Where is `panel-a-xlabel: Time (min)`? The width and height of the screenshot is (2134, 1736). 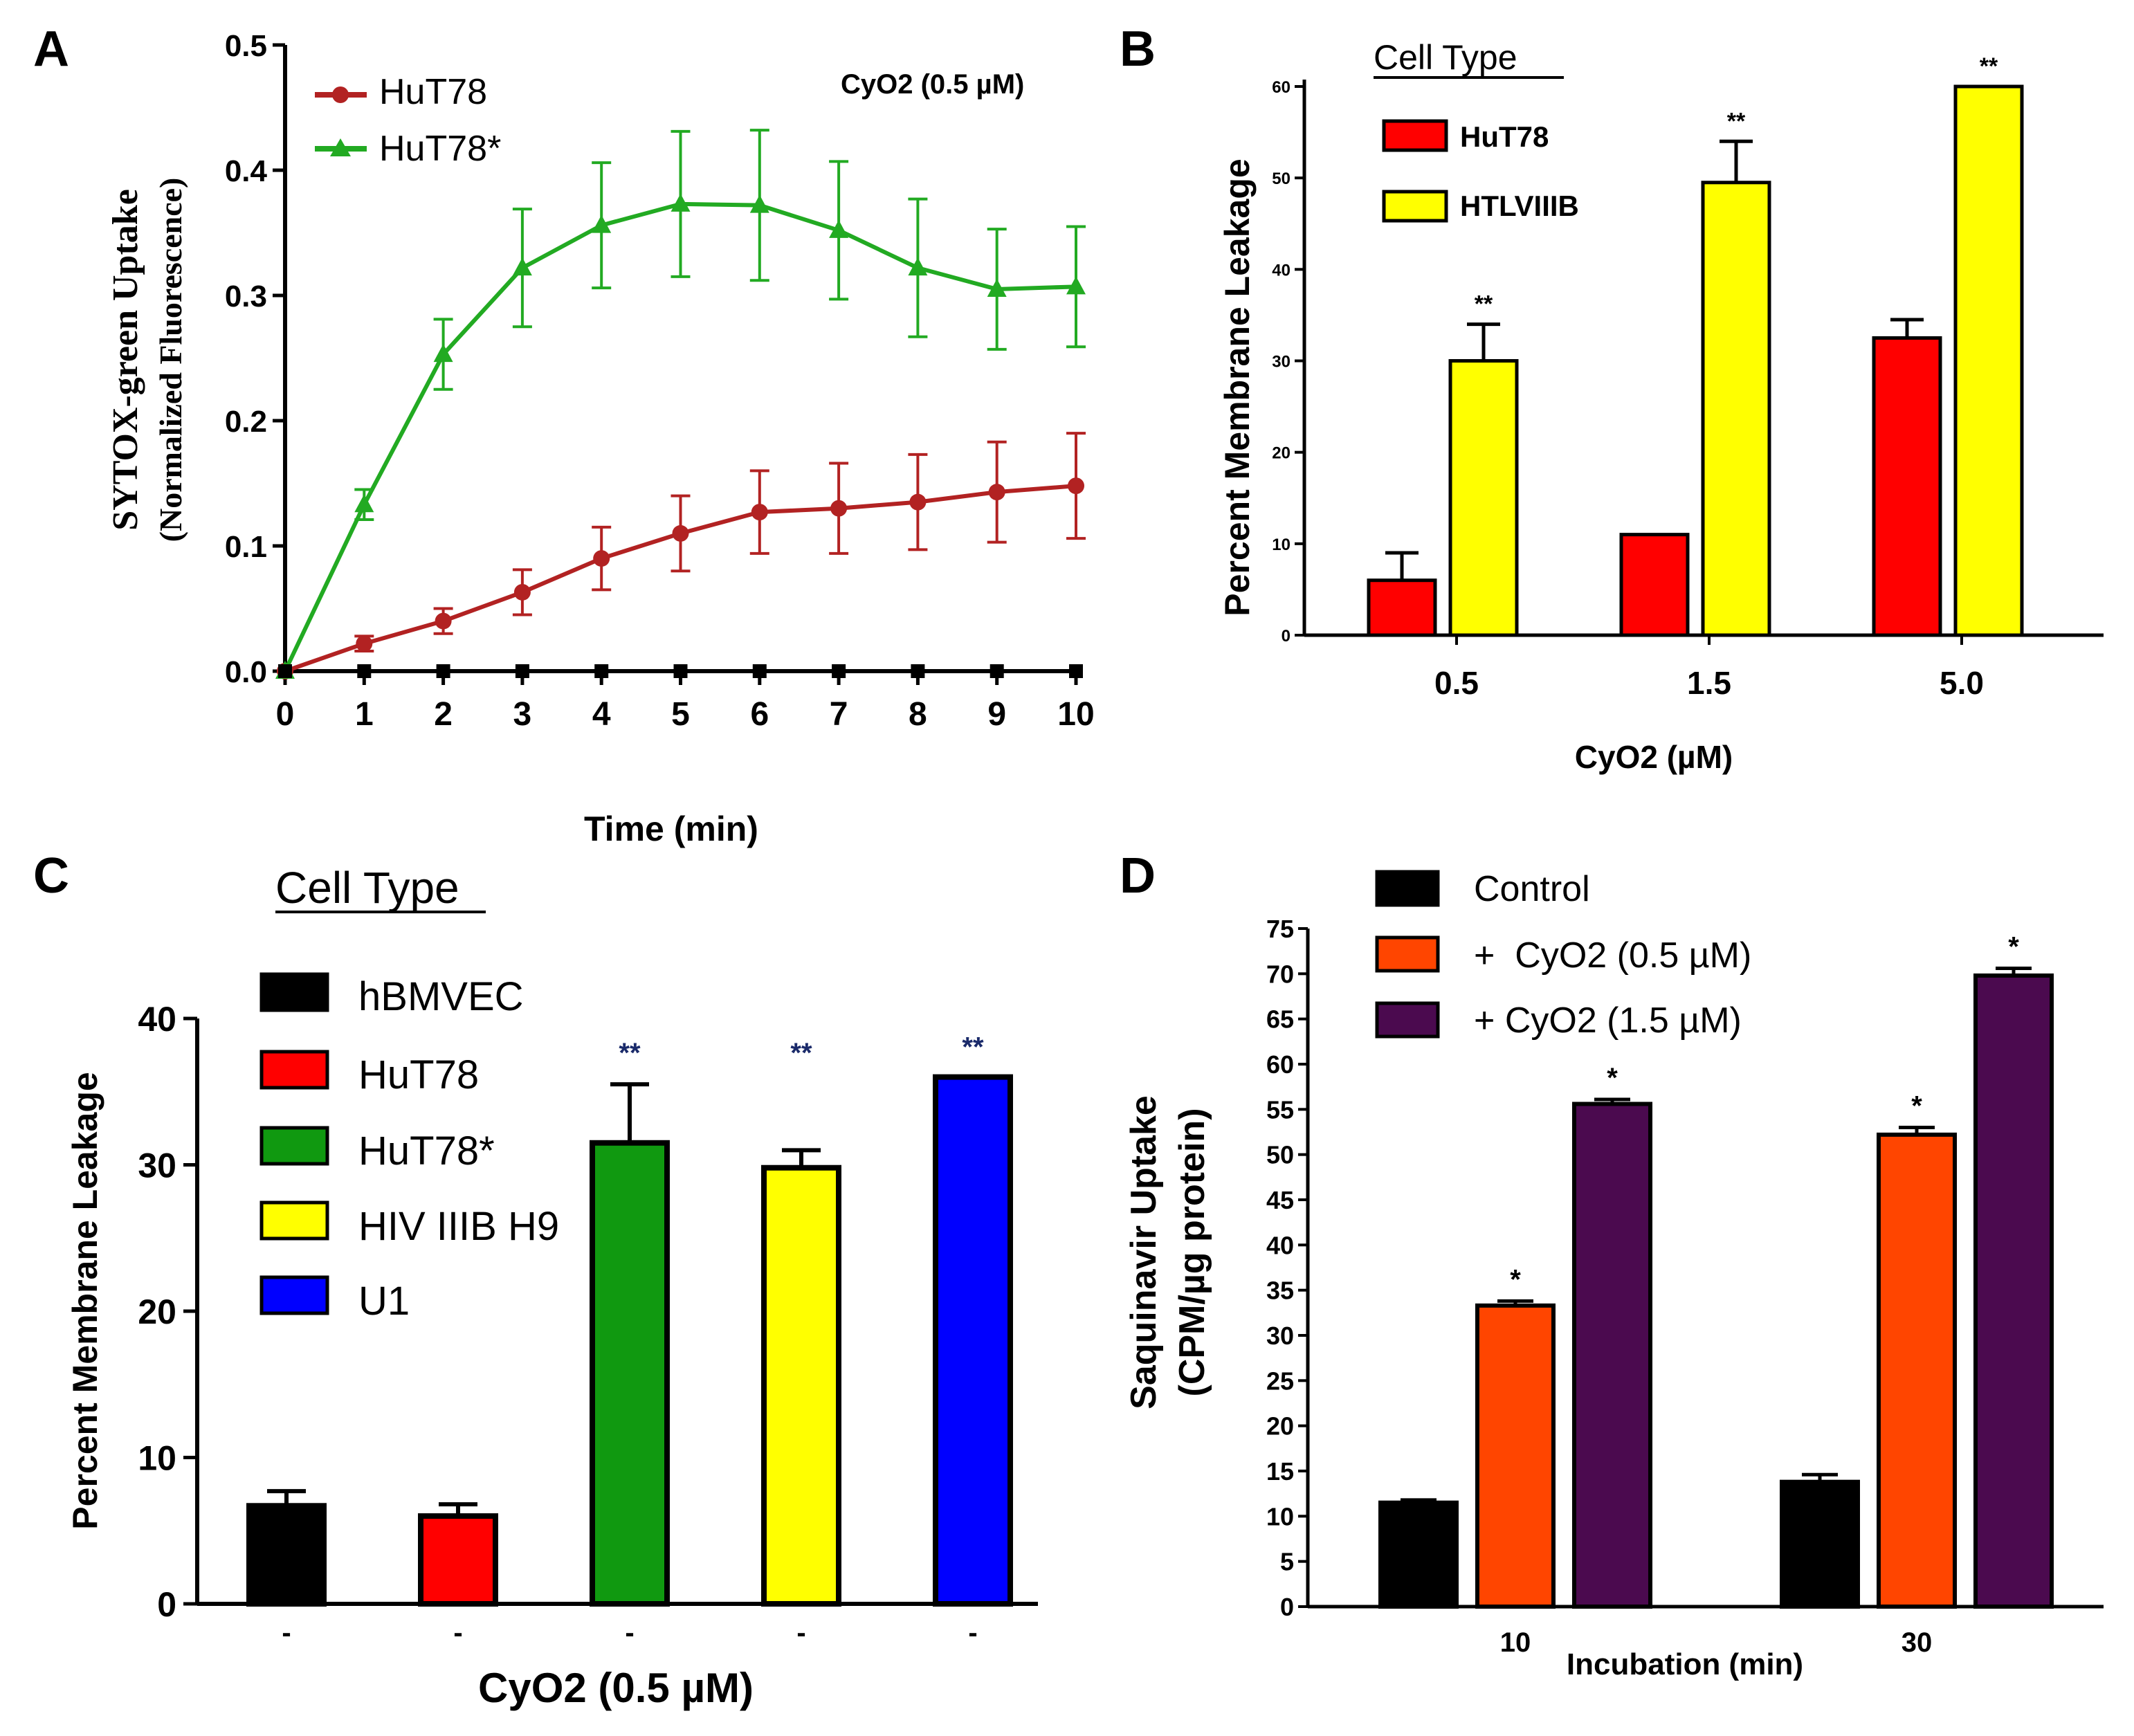 panel-a-xlabel: Time (min) is located at coordinates (671, 829).